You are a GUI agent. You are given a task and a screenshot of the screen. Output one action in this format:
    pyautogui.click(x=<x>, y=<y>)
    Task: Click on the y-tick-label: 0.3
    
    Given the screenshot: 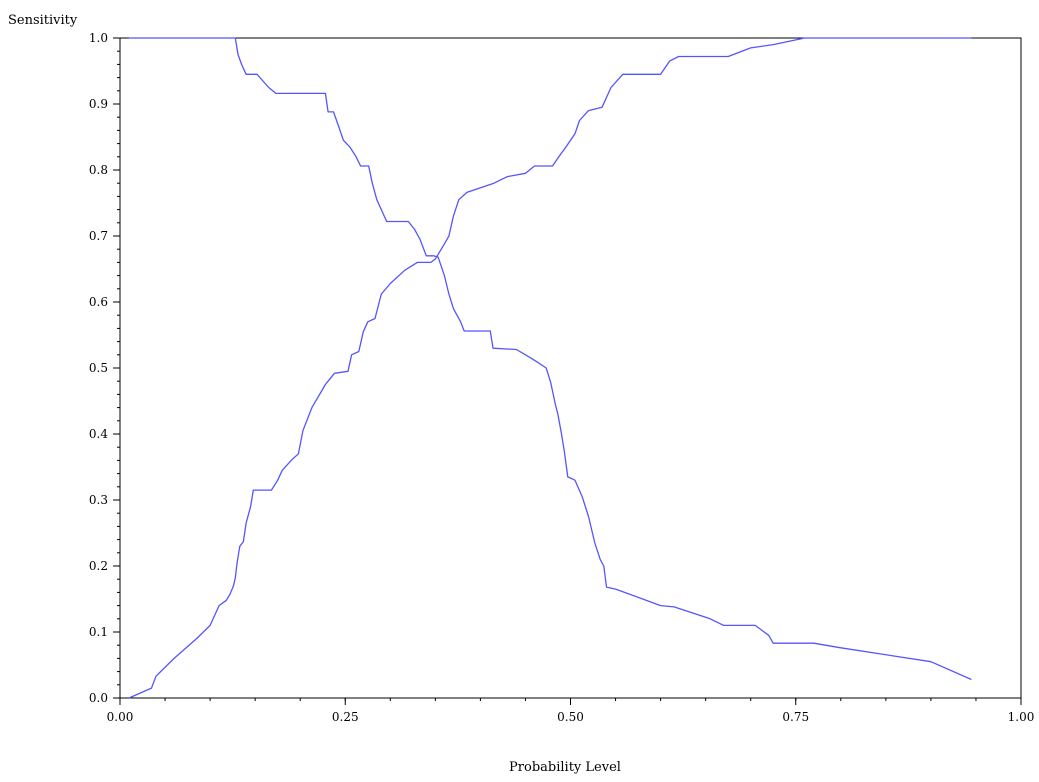 What is the action you would take?
    pyautogui.click(x=98, y=500)
    